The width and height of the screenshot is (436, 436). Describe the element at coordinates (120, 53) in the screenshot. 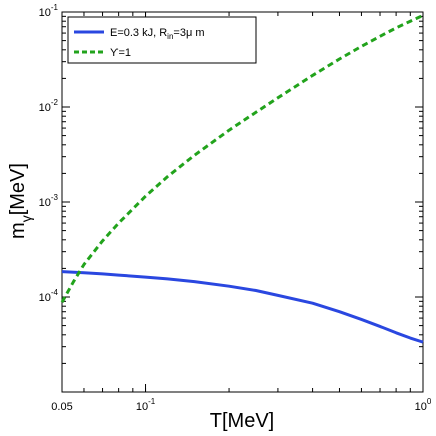

I see `legend-label-1: ϒ=1` at that location.